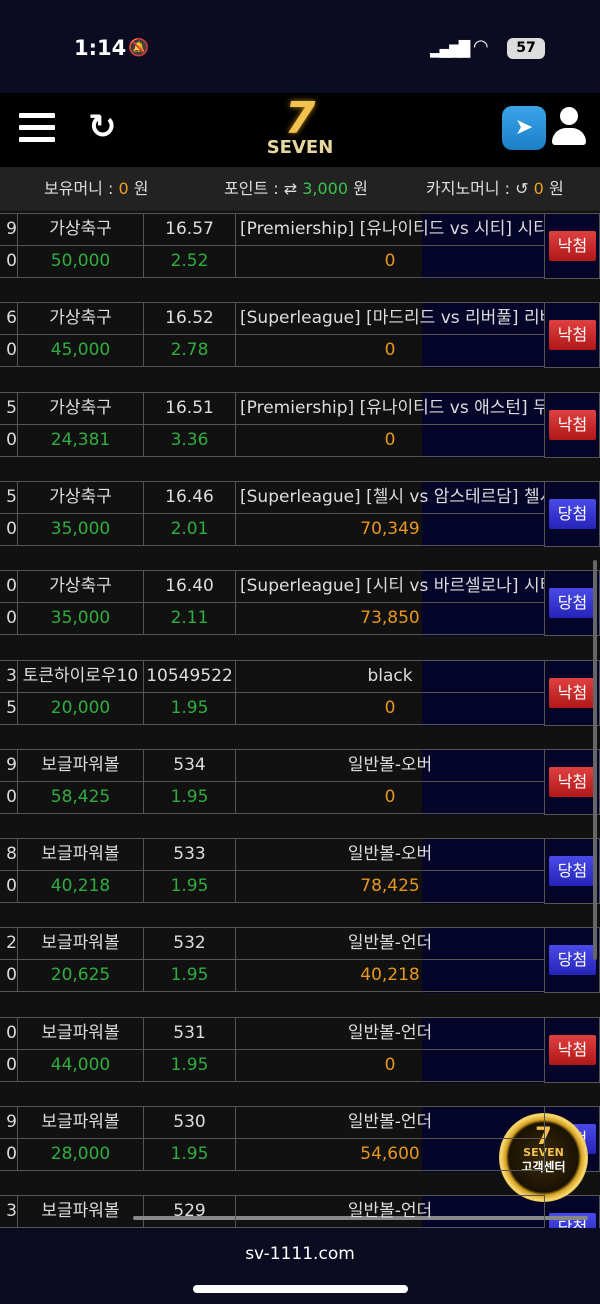  I want to click on round: 529, so click(189, 1211).